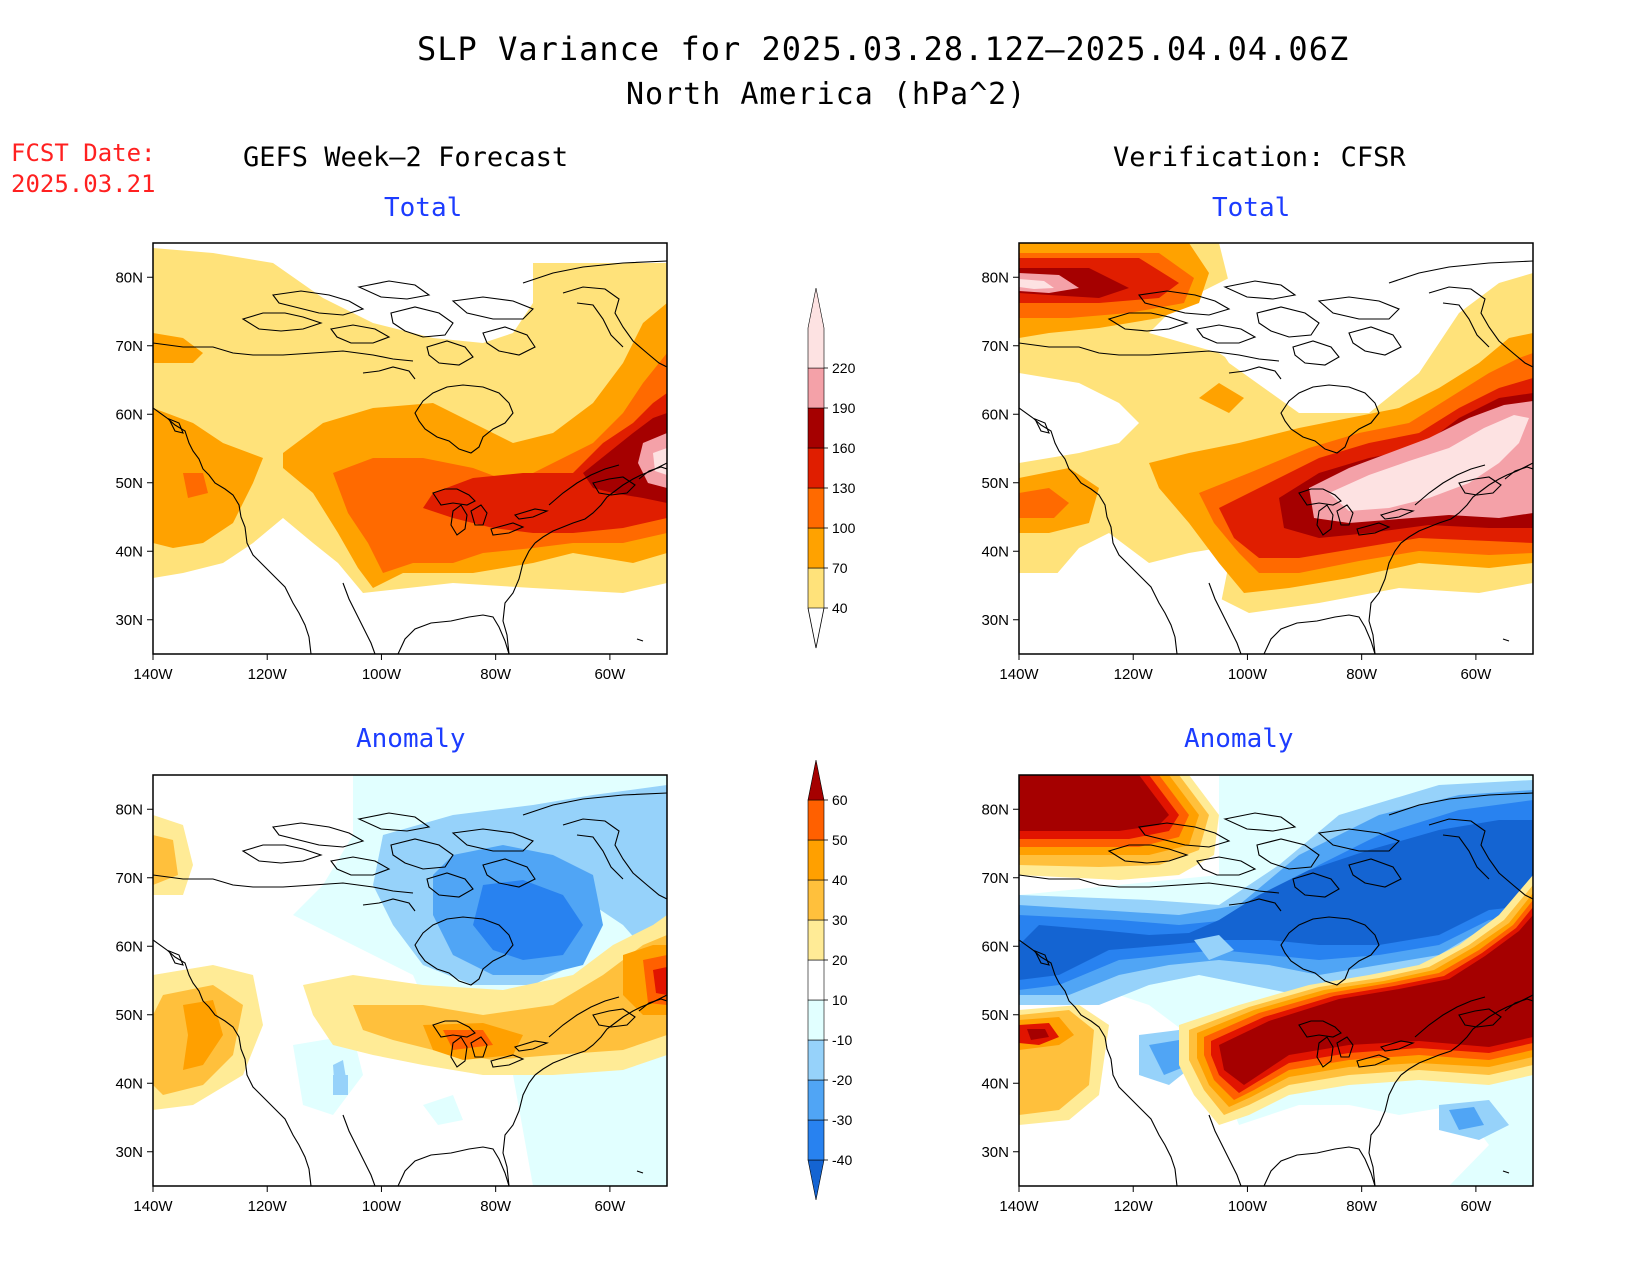 The image size is (1650, 1275). What do you see at coordinates (129, 809) in the screenshot?
I see `lat-label-forecast-anomaly: 80N` at bounding box center [129, 809].